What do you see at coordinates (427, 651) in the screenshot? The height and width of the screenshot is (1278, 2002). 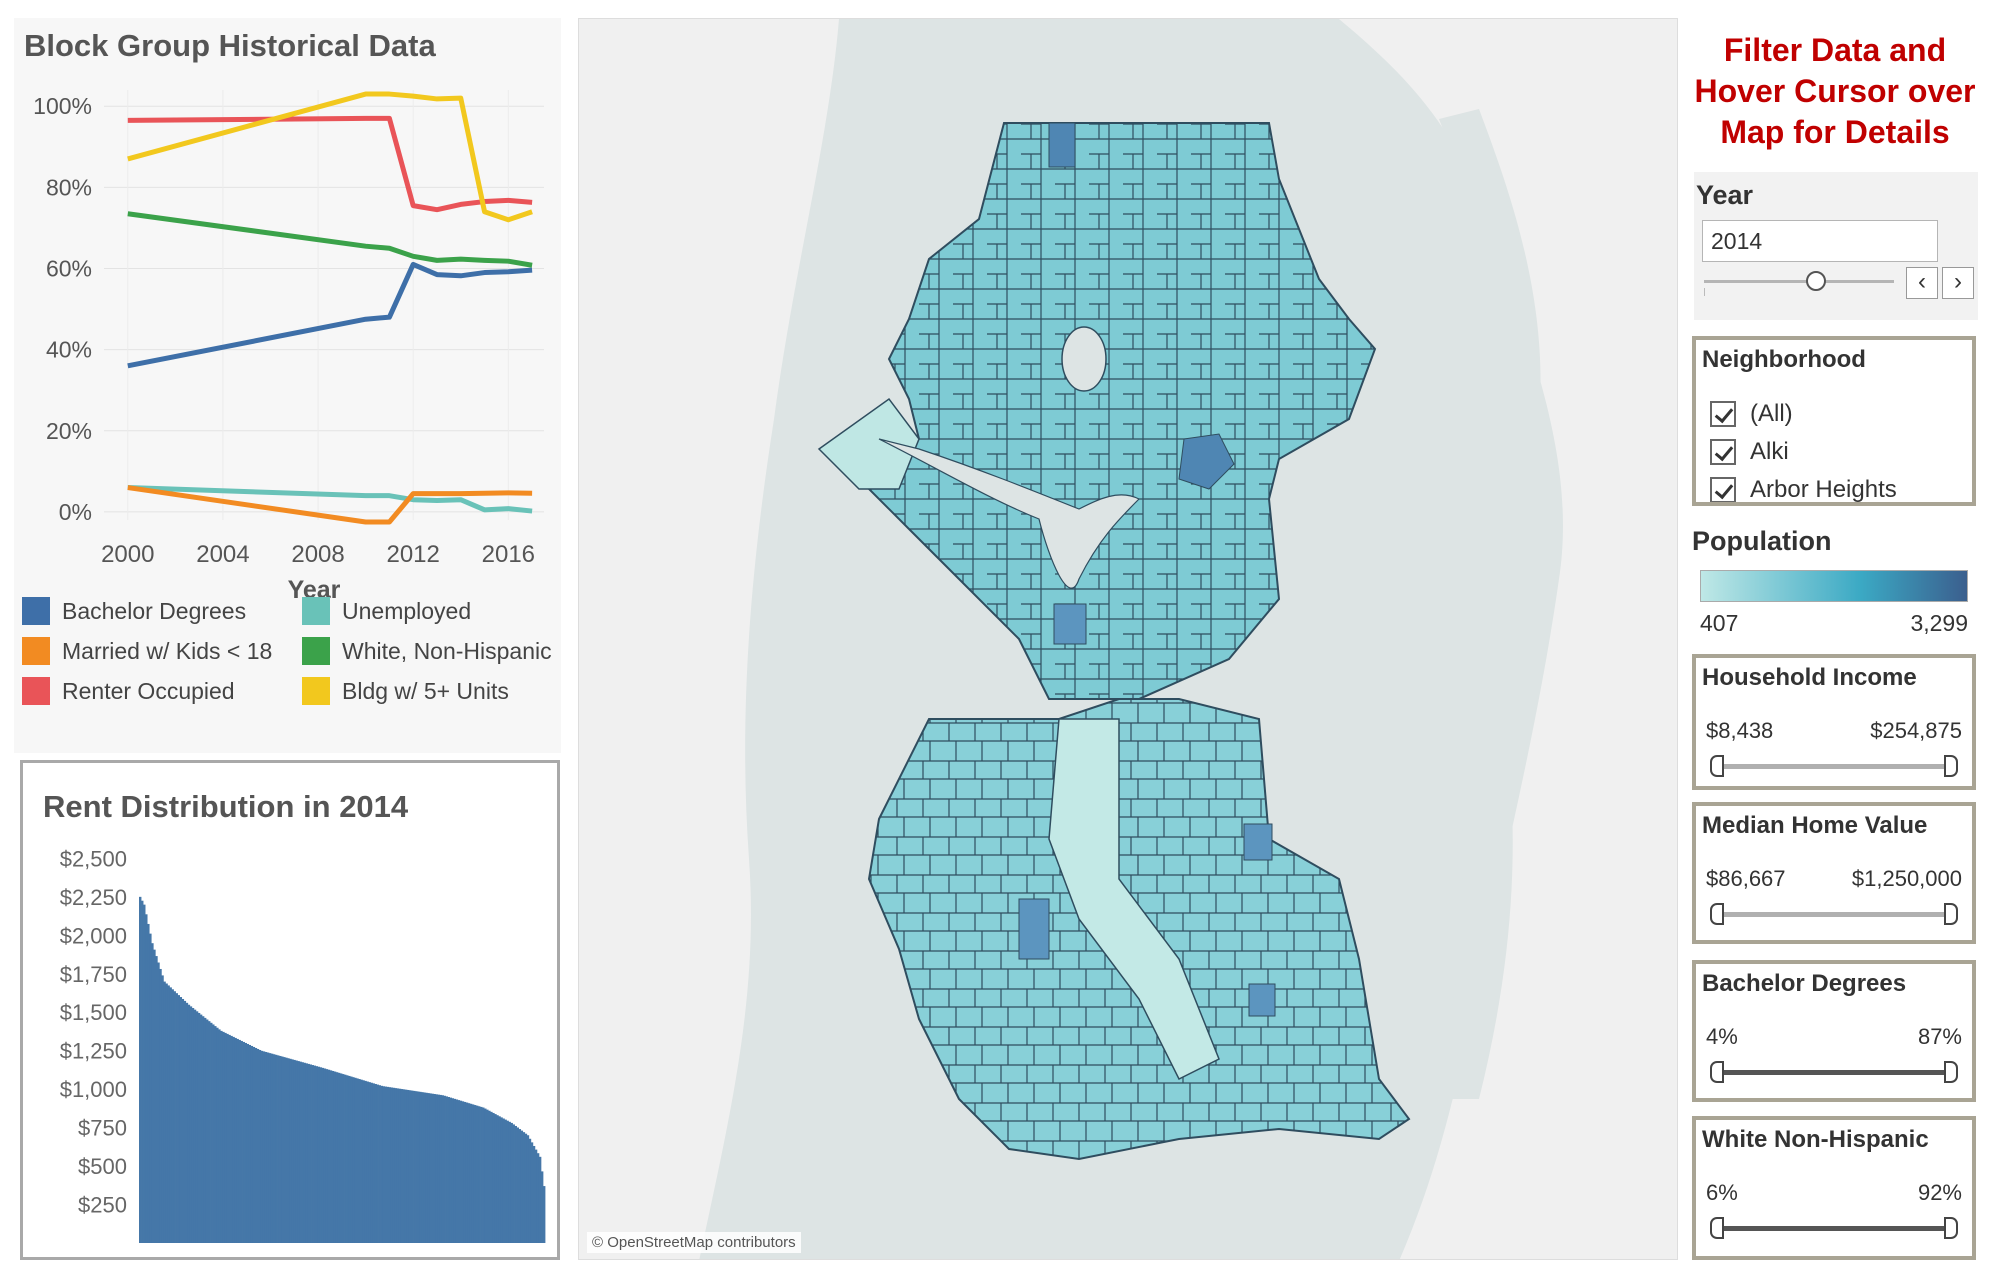 I see `legend-item-white-non-hispanic: White, Non-Hispanic` at bounding box center [427, 651].